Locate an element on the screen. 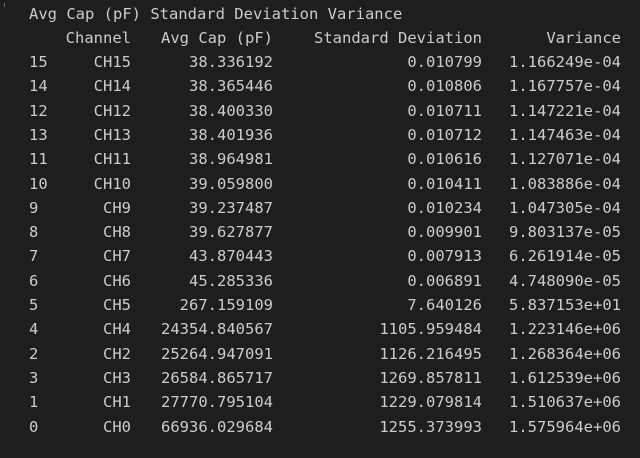  row-avg-cap: 38.401936 is located at coordinates (231, 134).